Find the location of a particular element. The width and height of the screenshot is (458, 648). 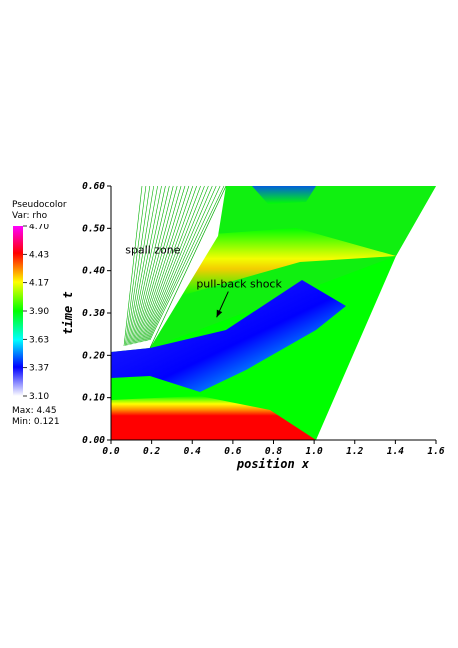

y-tick-label: 0.40 is located at coordinates (93, 271).